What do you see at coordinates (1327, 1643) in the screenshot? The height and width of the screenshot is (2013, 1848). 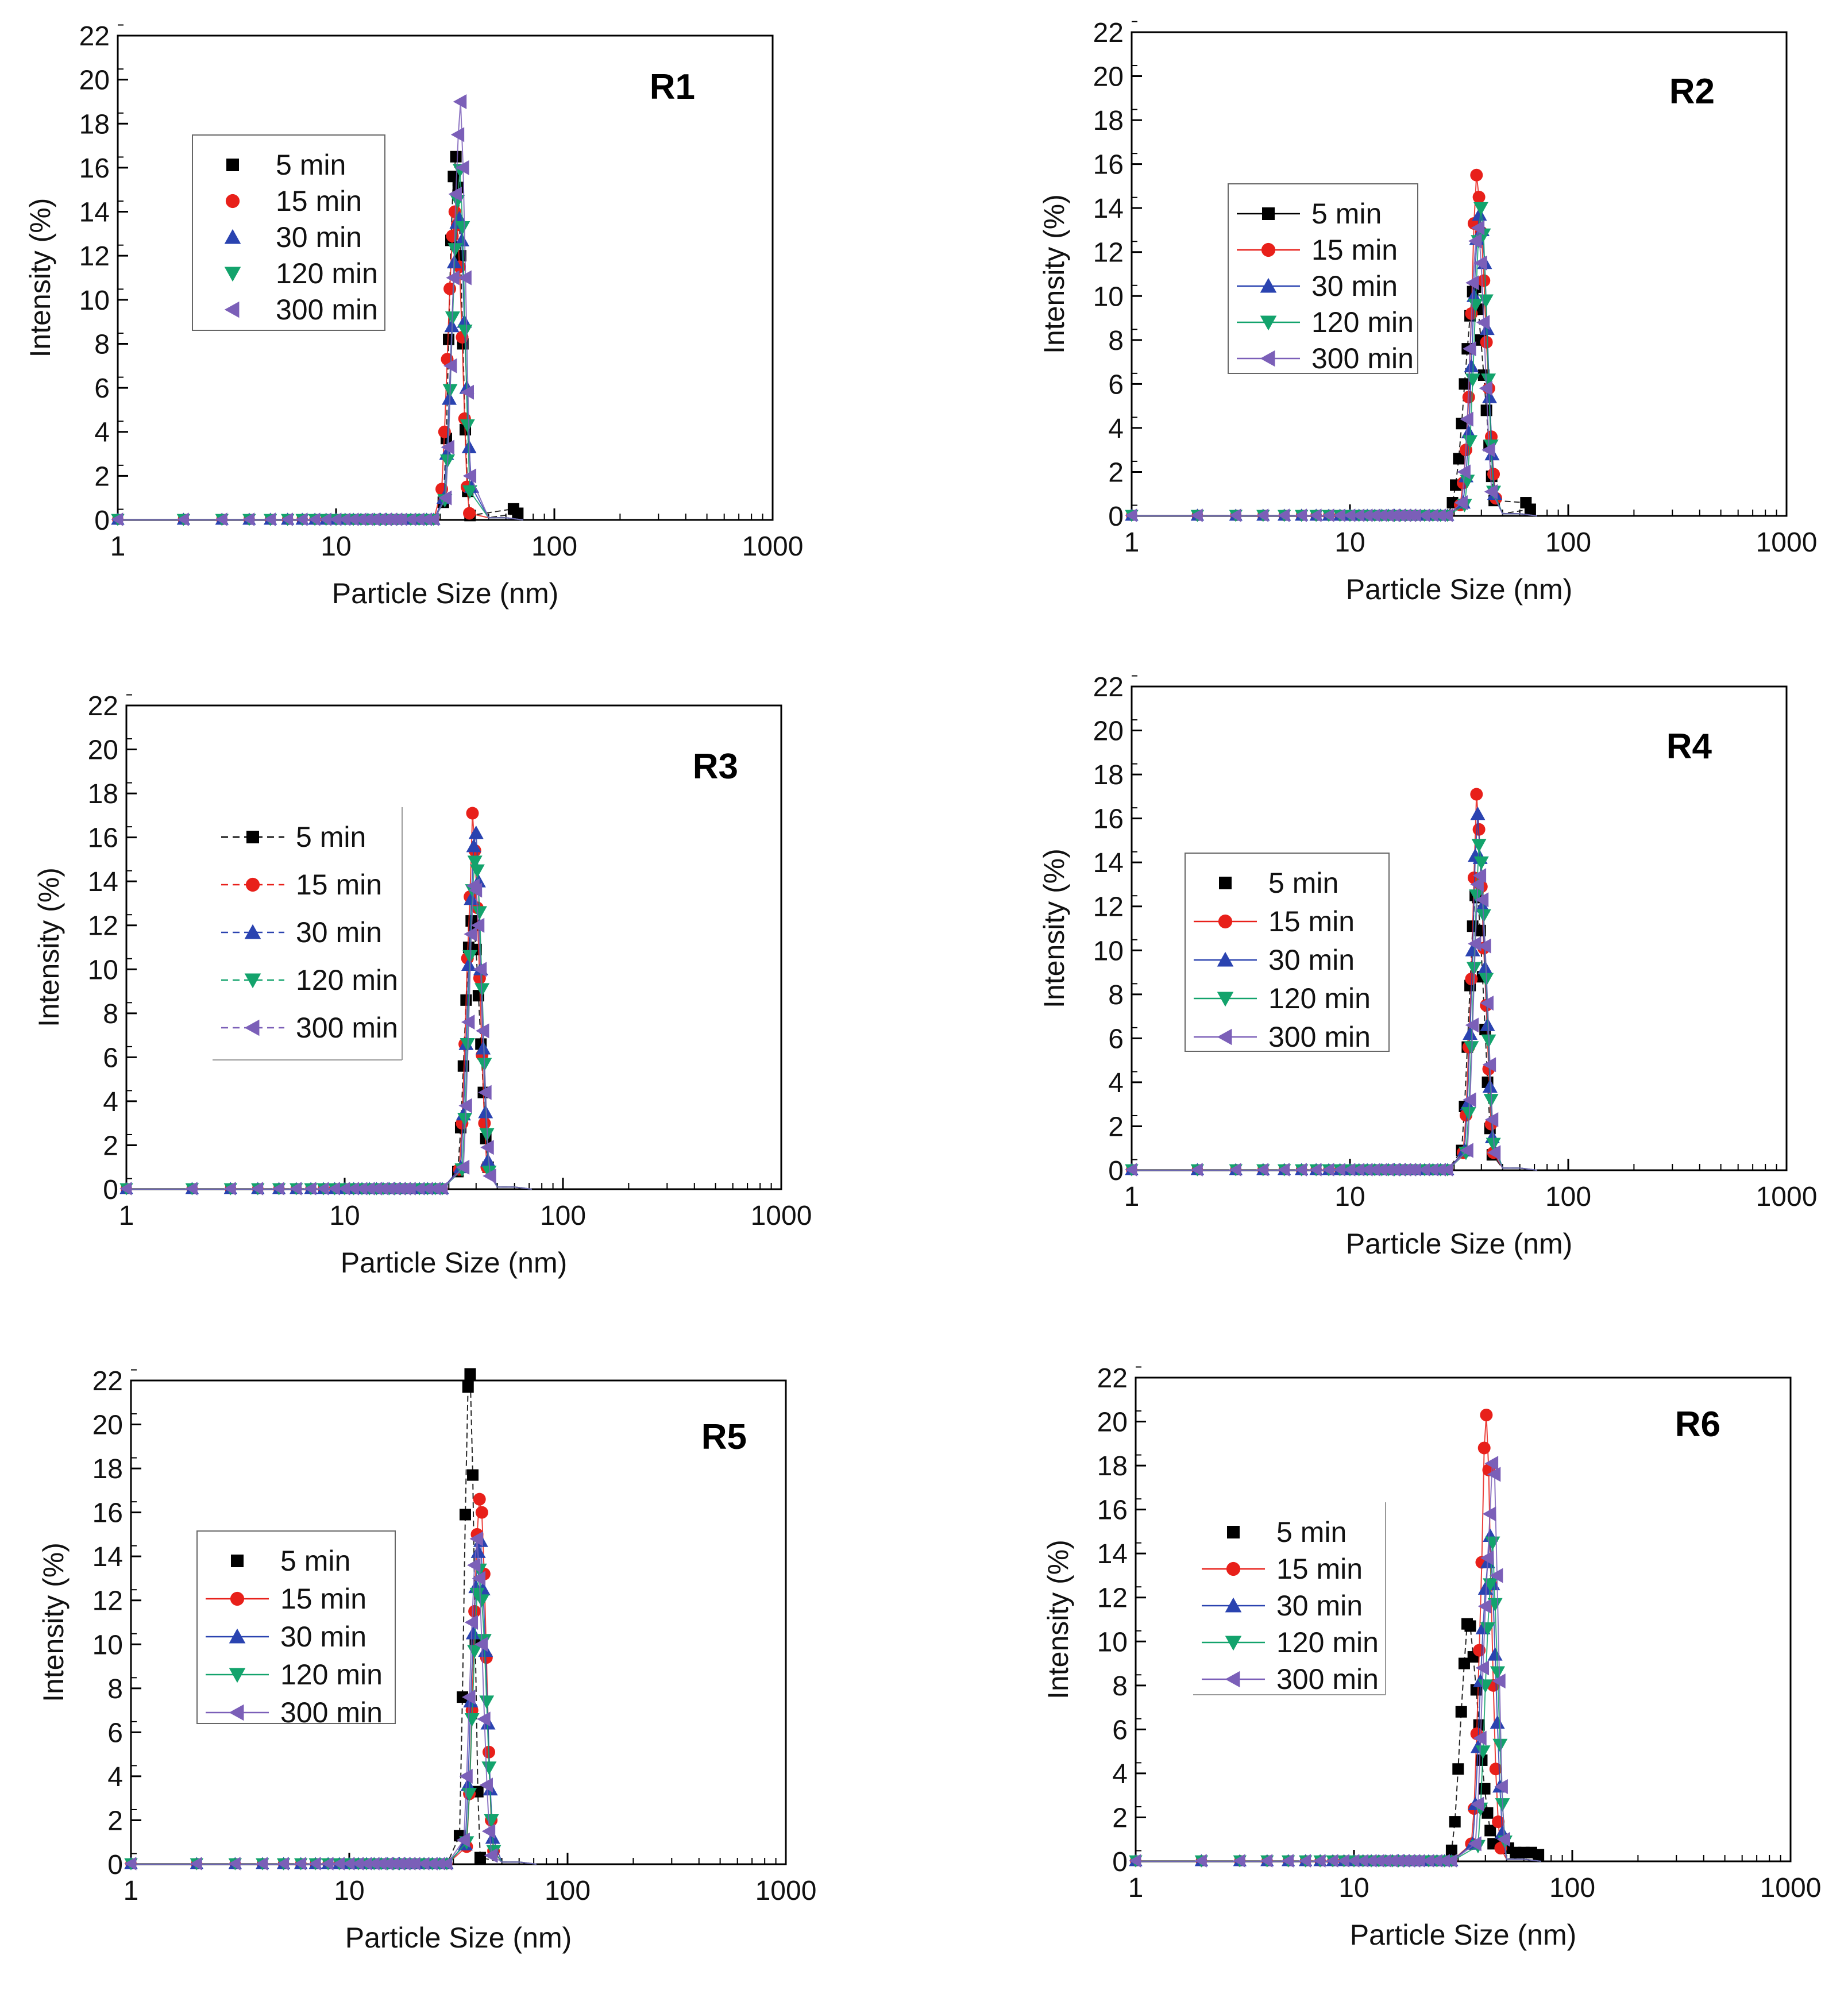 I see `legend-label: 120 min` at bounding box center [1327, 1643].